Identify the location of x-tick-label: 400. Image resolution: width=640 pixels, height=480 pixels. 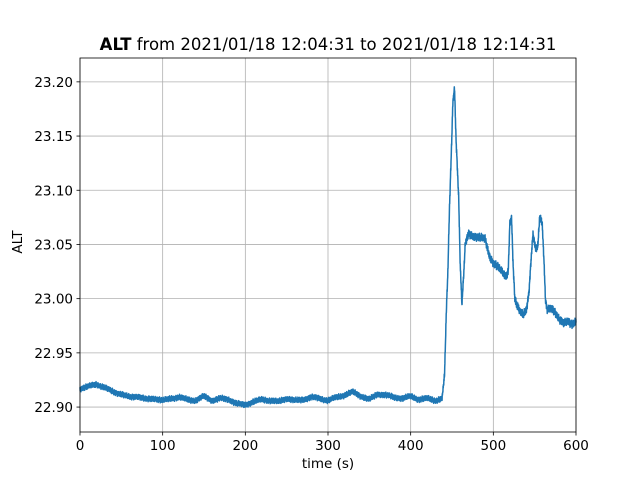
(411, 446).